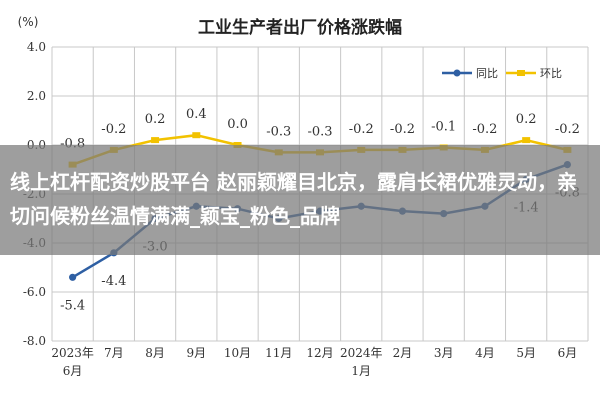 The width and height of the screenshot is (600, 400). What do you see at coordinates (196, 353) in the screenshot?
I see `x-tick-label: 9月` at bounding box center [196, 353].